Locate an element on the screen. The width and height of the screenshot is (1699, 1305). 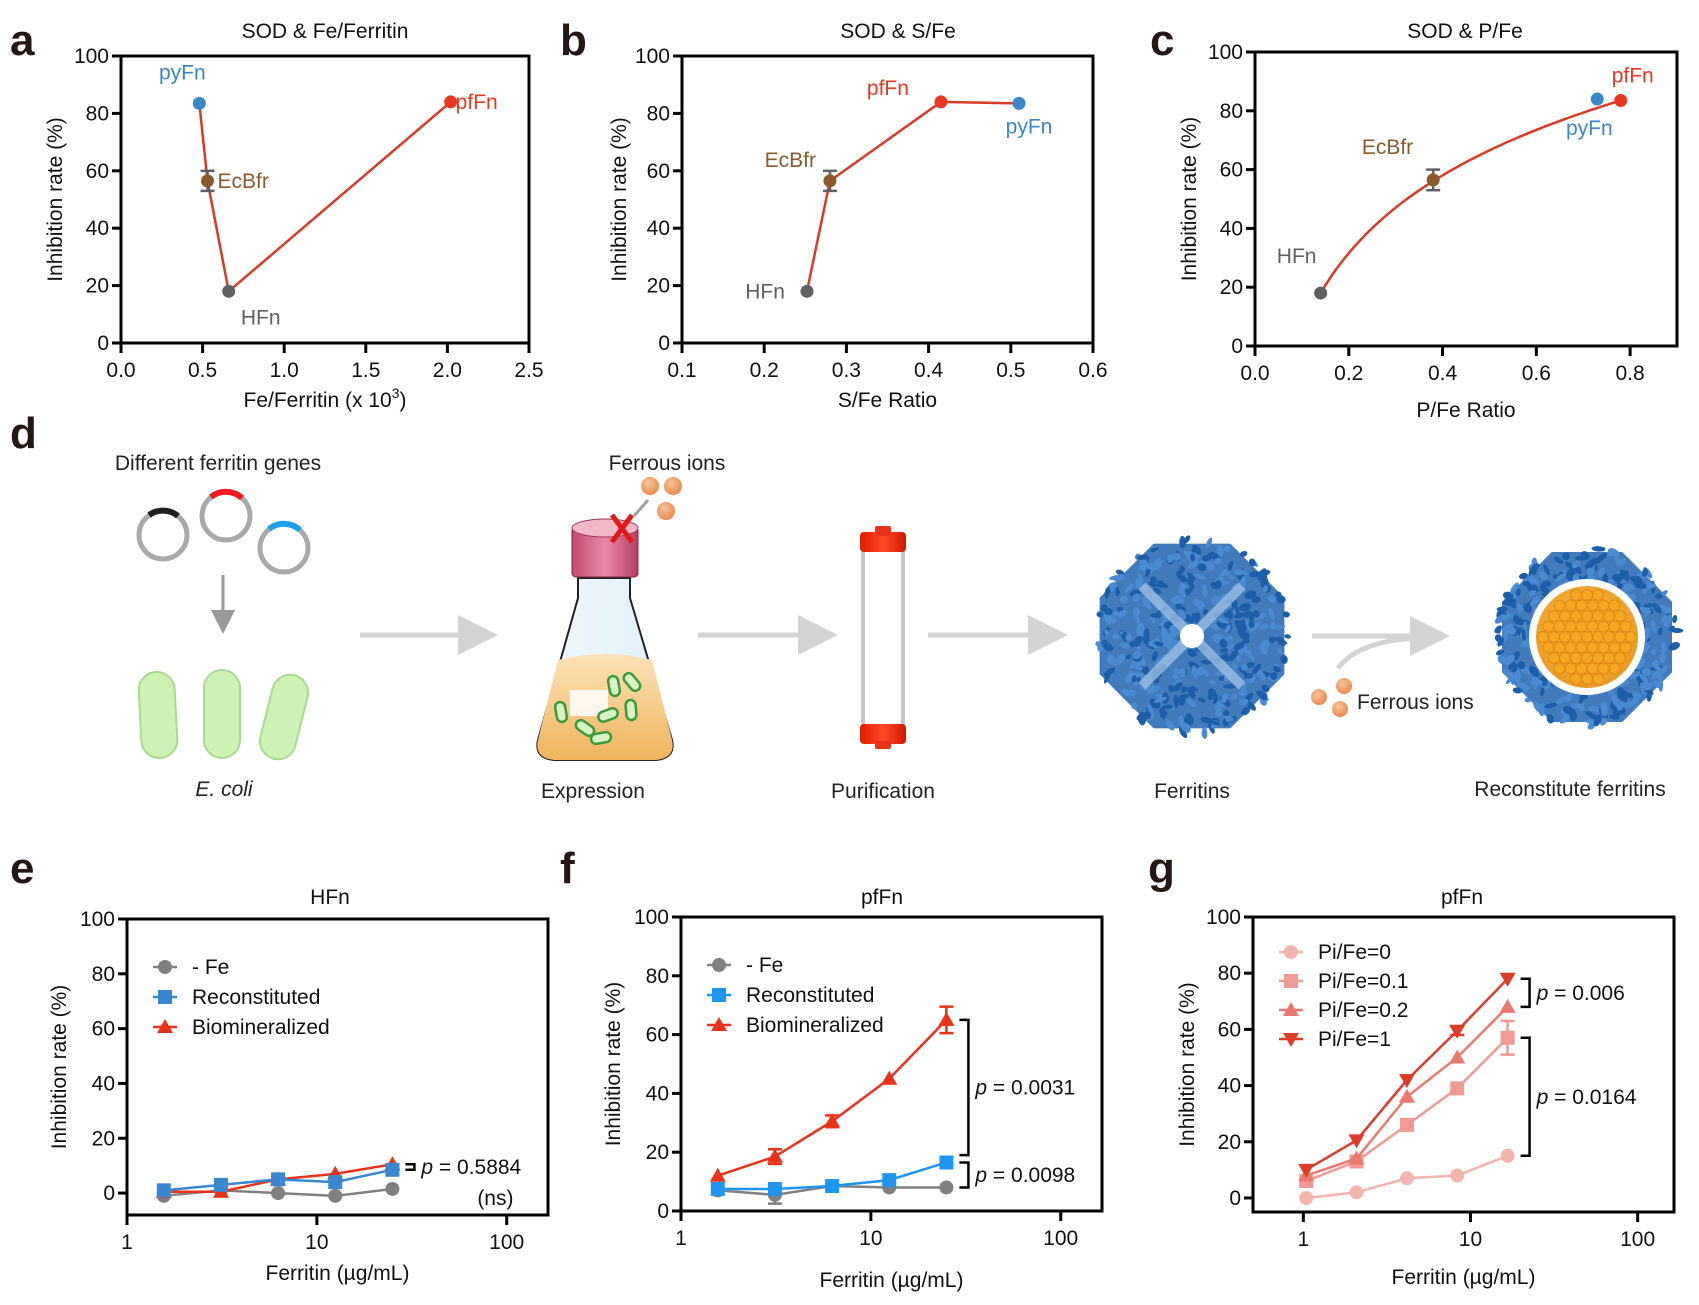
series-line is located at coordinates (1407, 1109).